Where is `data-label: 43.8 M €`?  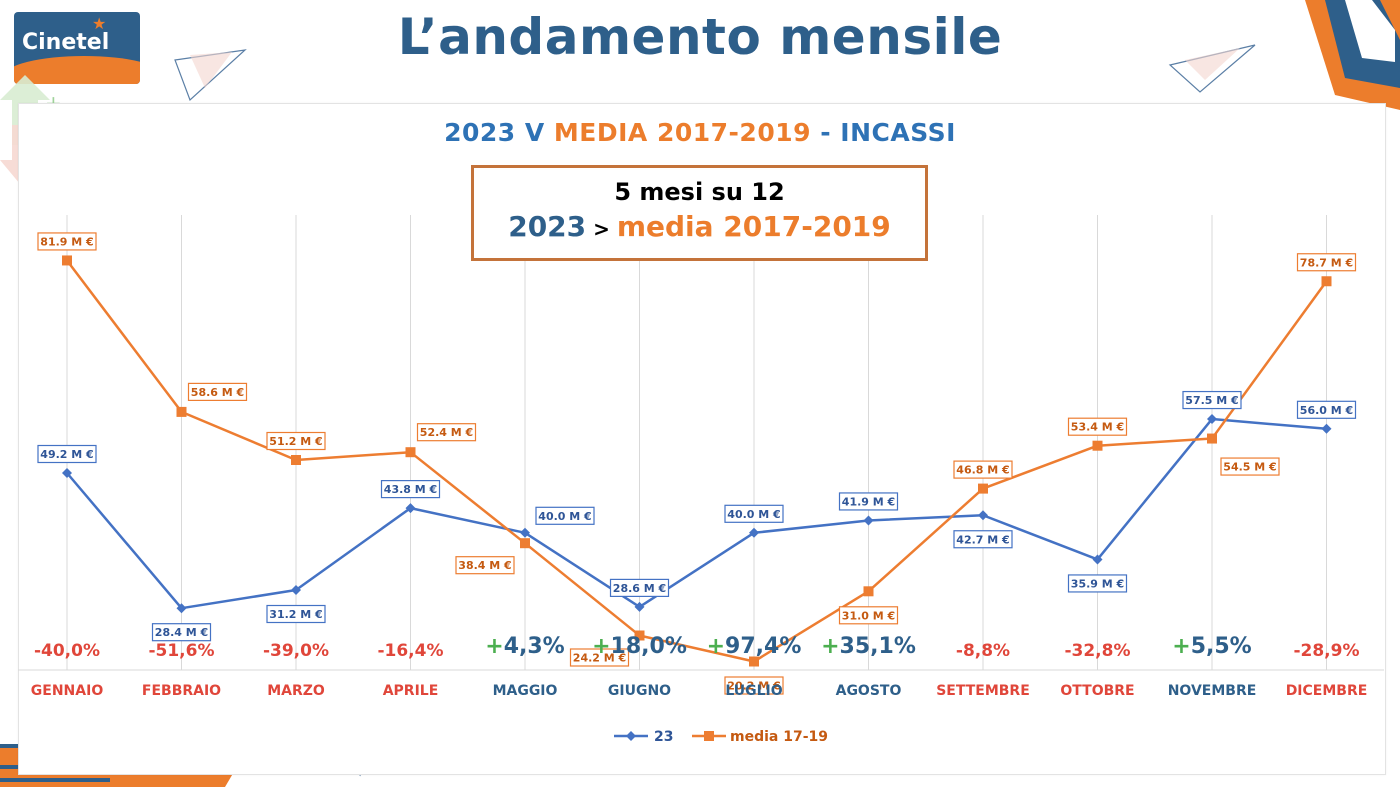 data-label: 43.8 M € is located at coordinates (410, 489).